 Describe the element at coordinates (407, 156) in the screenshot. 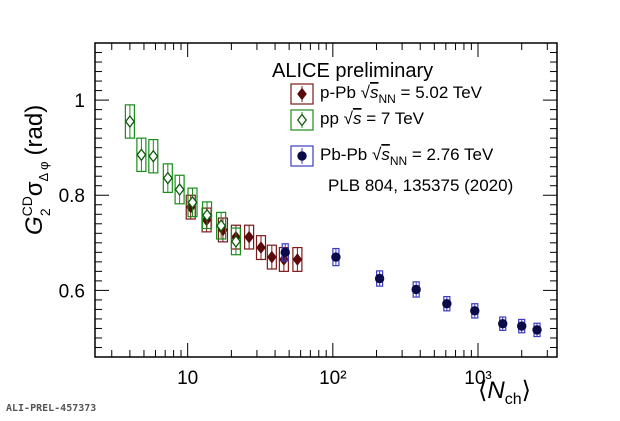

I see `legend-entry: Pb-Pb √sNN = 2.76 TeV` at that location.